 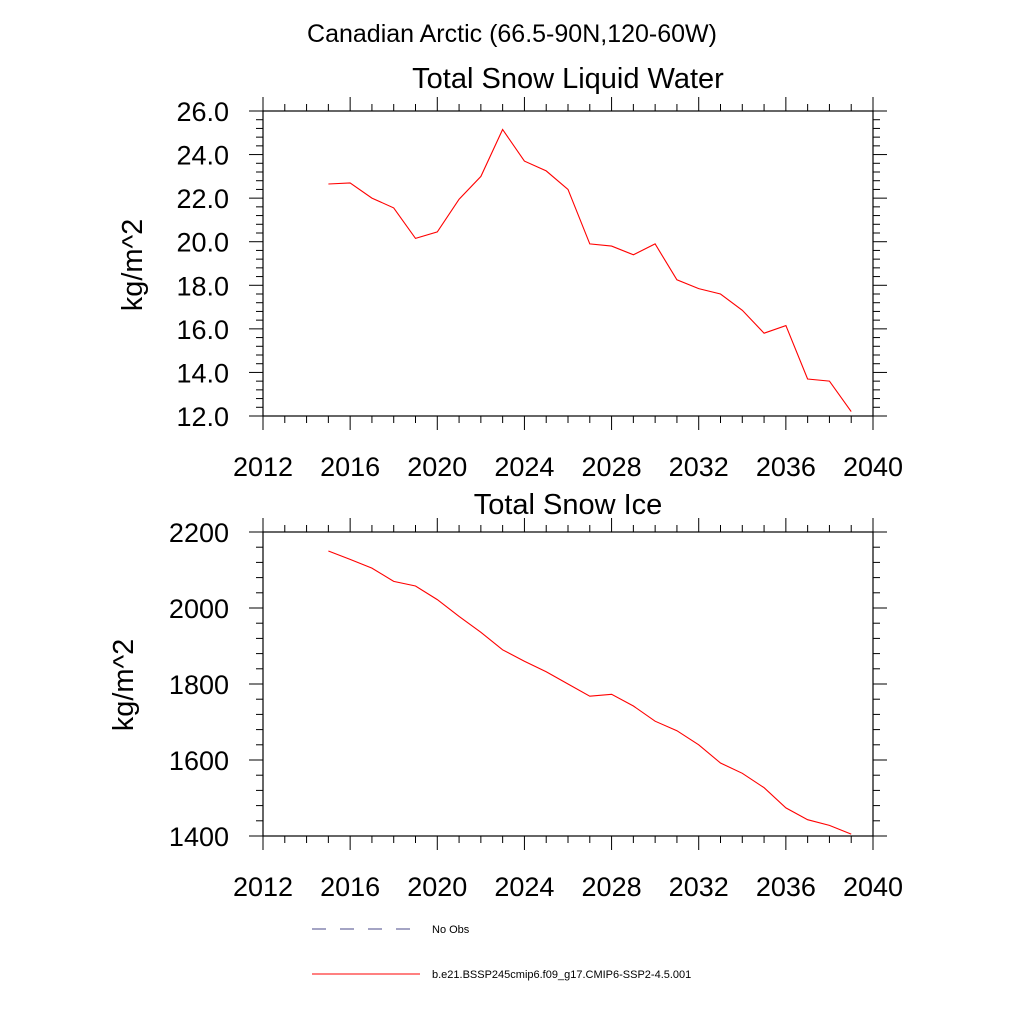 What do you see at coordinates (202, 112) in the screenshot?
I see `y-tick-label: 26.0` at bounding box center [202, 112].